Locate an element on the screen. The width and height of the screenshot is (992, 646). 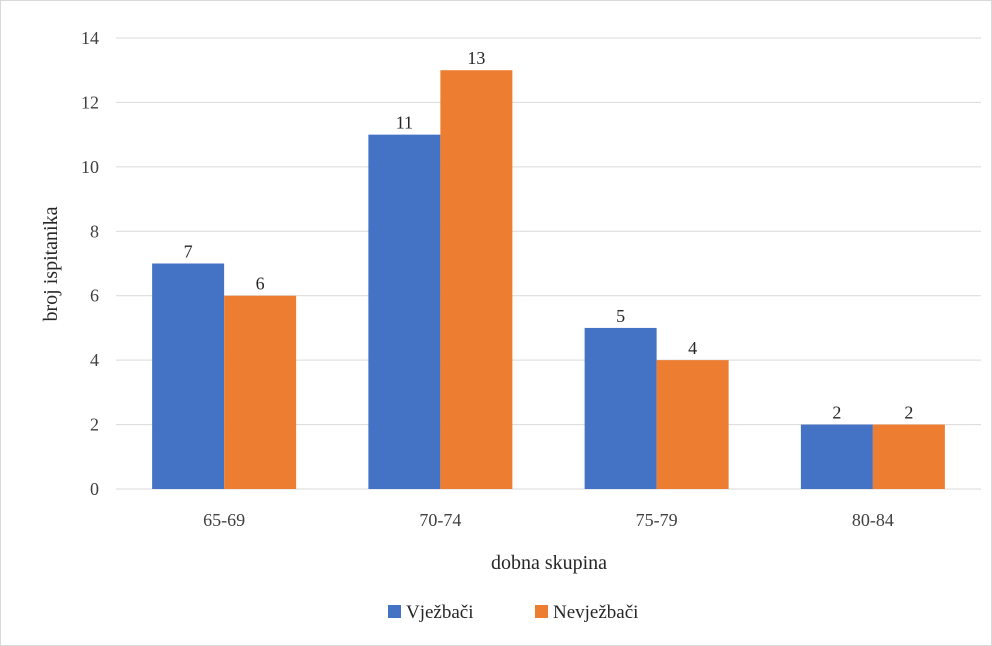
x-axis-ticks: 65-69 70-74 75-79 80-84 is located at coordinates (548, 520).